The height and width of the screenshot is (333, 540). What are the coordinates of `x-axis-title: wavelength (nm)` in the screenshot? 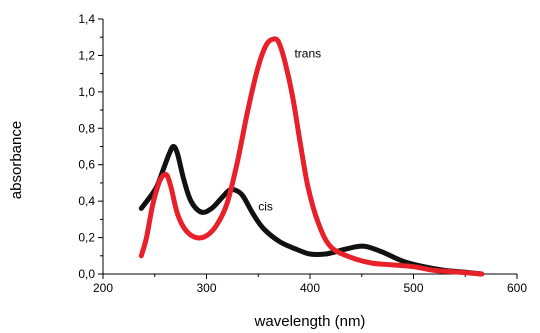 It's located at (310, 321).